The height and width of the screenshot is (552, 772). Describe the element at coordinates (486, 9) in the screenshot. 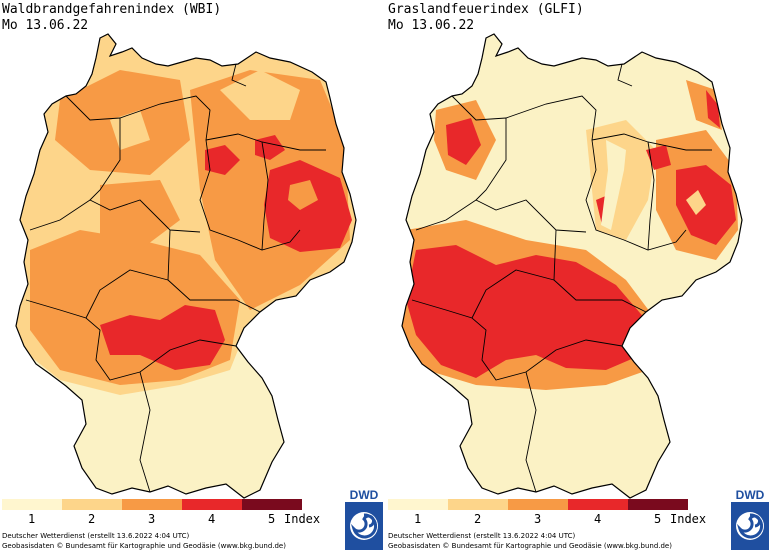

I see `map-title: Graslandfeuerindex (GLFI)` at that location.